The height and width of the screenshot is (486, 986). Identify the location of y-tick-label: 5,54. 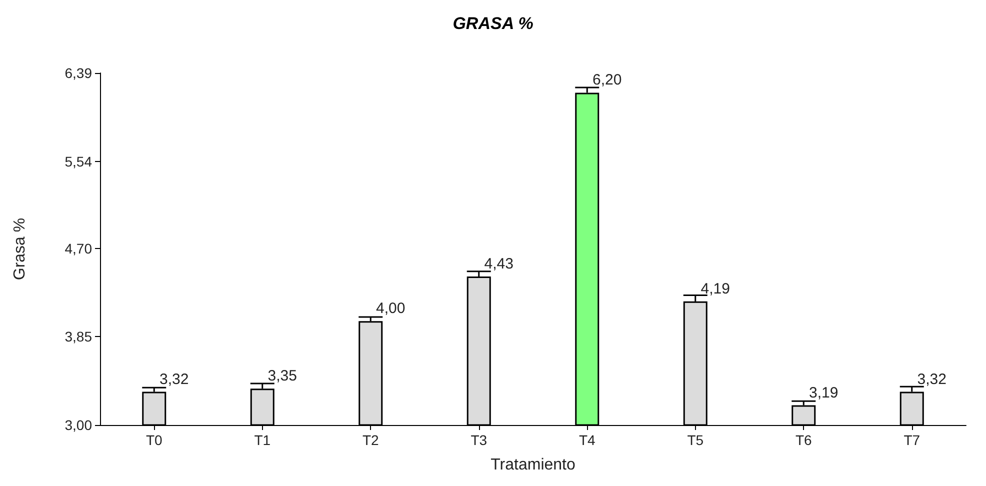
(78, 161).